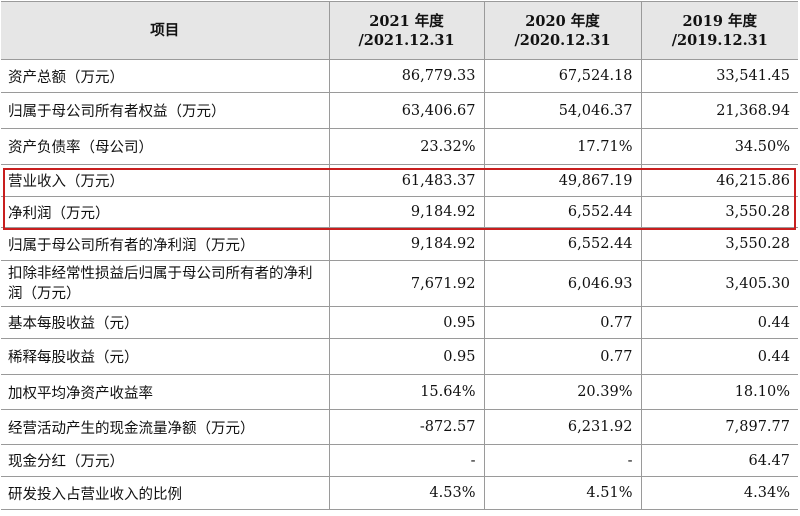 Image resolution: width=800 pixels, height=516 pixels. I want to click on value-2019: 46,215.86, so click(719, 180).